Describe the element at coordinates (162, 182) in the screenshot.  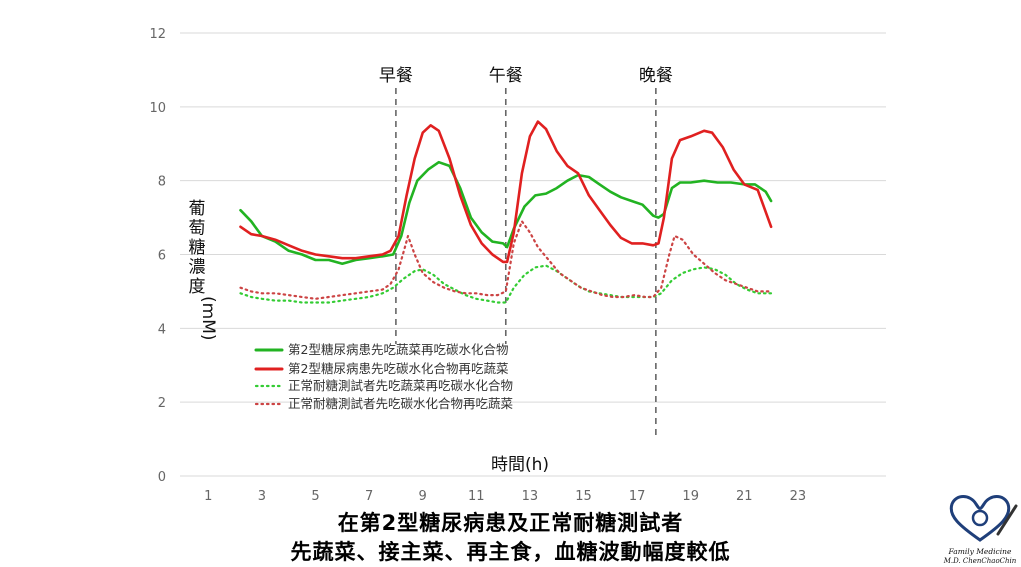
I see `y-tick-label: 8` at that location.